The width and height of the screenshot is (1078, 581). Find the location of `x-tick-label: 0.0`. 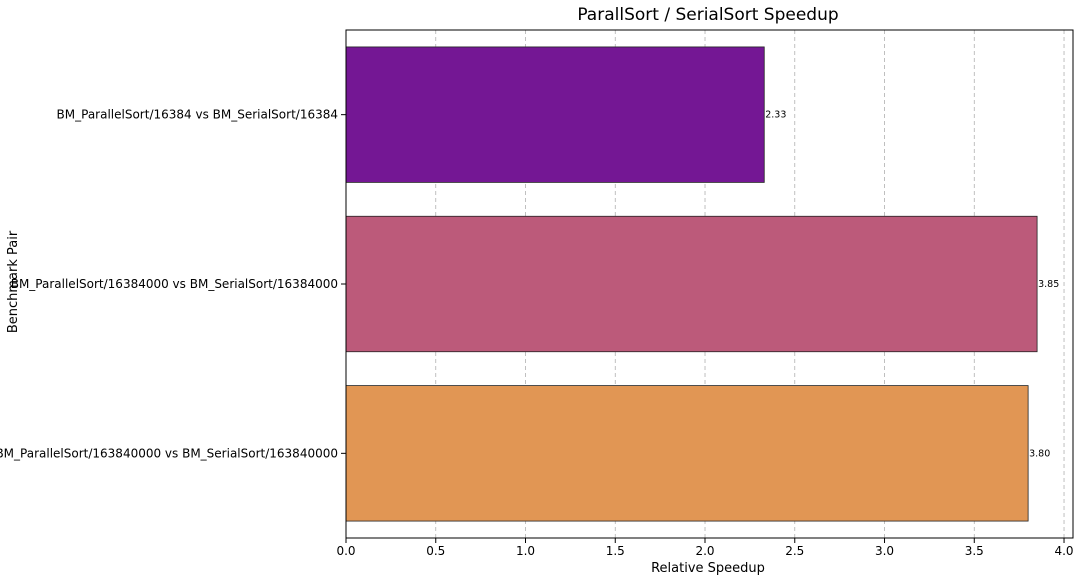

x-tick-label: 0.0 is located at coordinates (345, 551).